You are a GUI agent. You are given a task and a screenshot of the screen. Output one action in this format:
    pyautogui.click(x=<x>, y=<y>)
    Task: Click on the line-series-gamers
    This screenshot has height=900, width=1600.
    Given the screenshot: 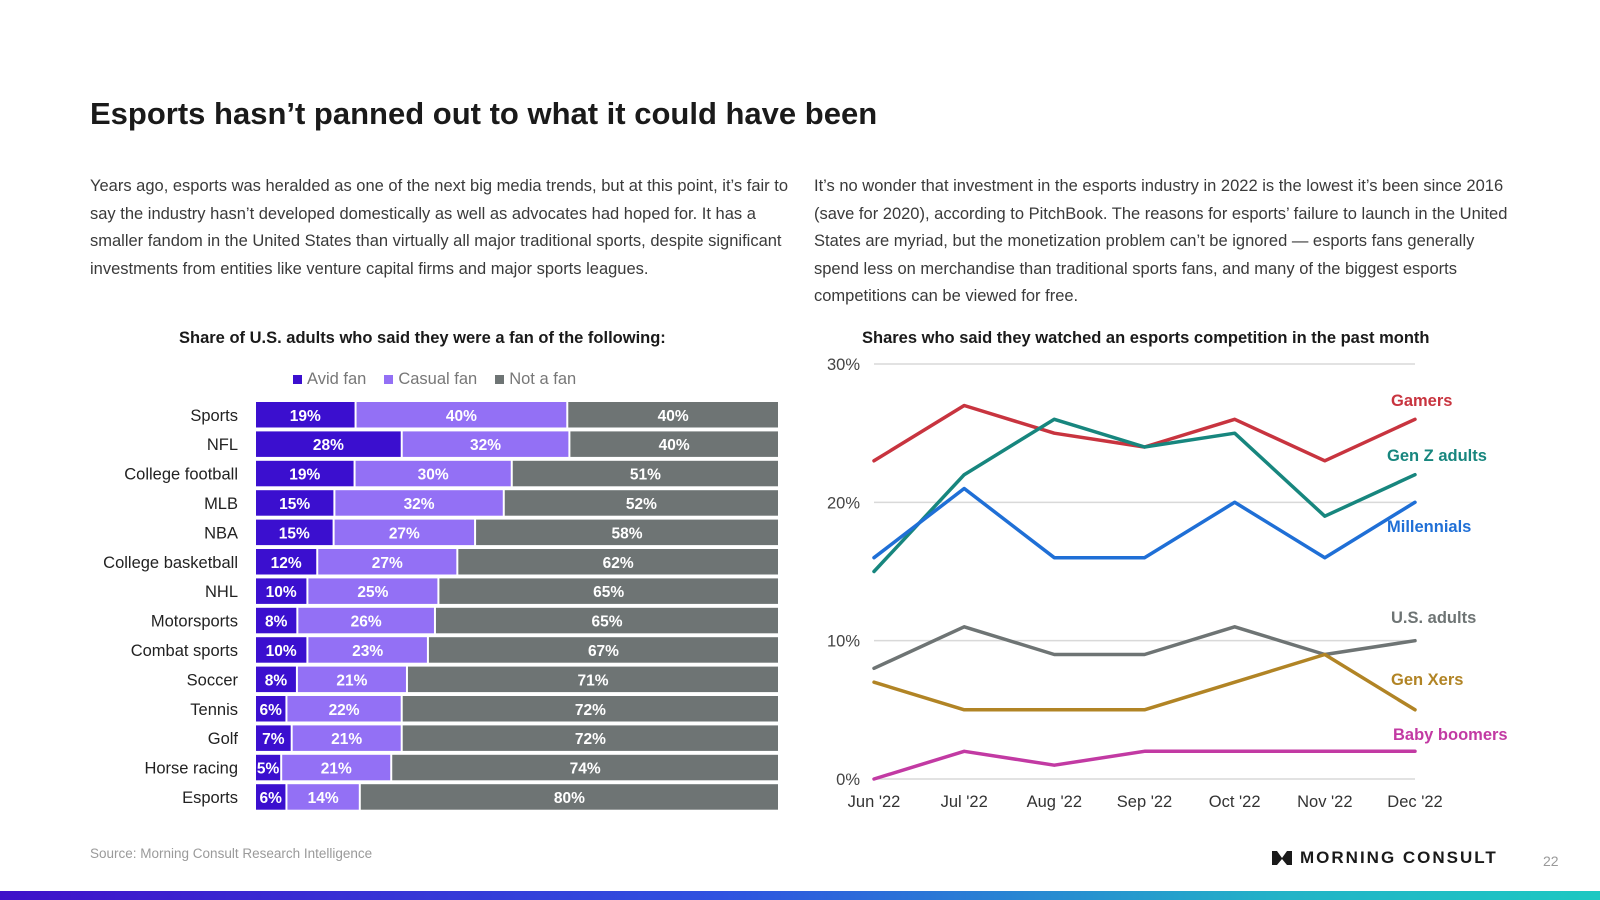 What is the action you would take?
    pyautogui.click(x=1144, y=433)
    